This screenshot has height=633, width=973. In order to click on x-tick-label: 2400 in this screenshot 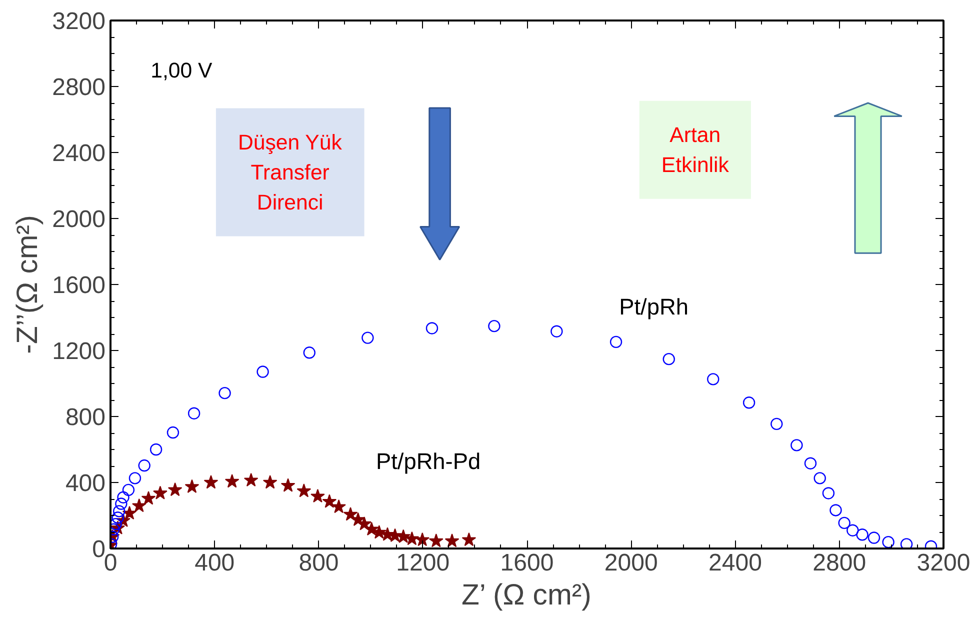, I will do `click(735, 563)`.